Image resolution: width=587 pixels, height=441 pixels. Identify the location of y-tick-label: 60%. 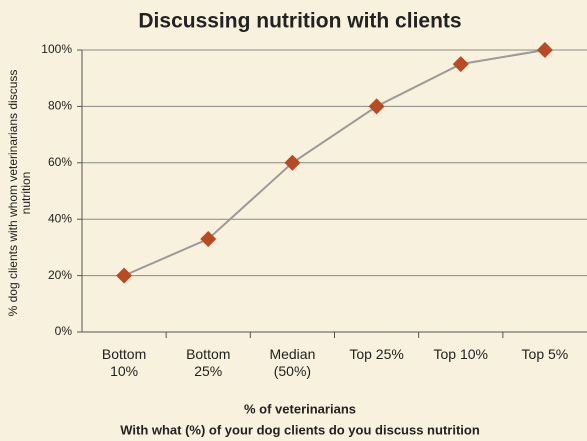
(60, 162).